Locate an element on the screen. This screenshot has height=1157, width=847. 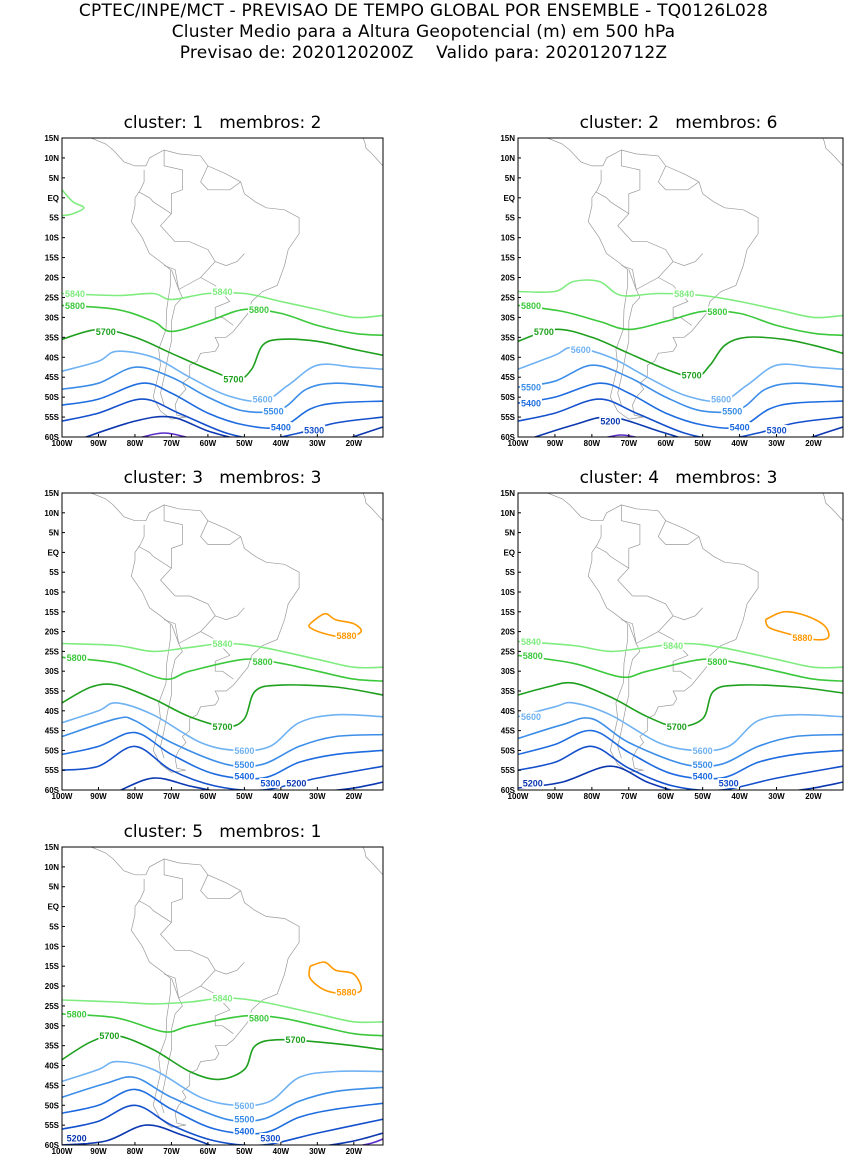
lat-tick-label: EQ is located at coordinates (509, 552).